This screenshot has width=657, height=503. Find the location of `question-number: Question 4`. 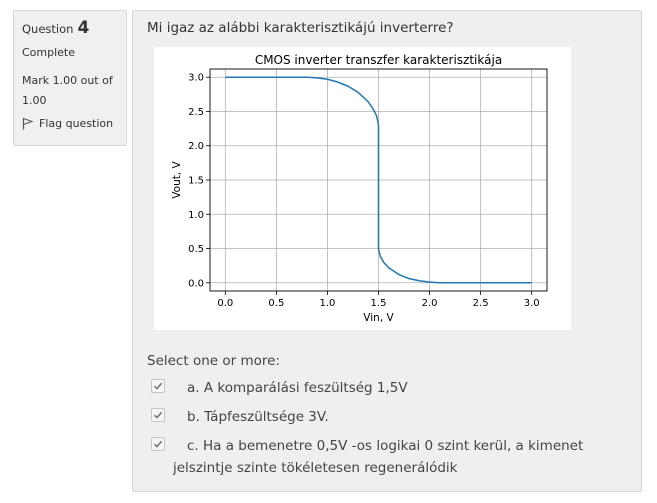

question-number: Question 4 is located at coordinates (70, 28).